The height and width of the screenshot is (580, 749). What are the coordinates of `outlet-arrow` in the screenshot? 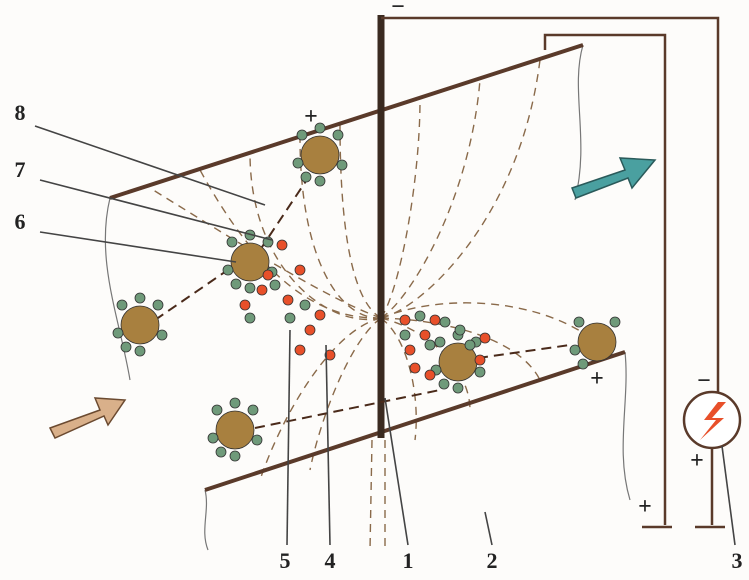 It's located at (614, 178).